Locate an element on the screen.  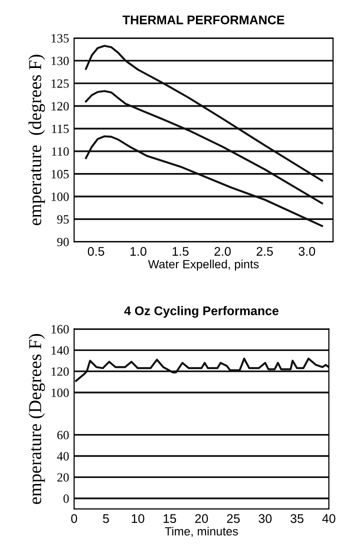
y-tick-label: 95 is located at coordinates (63, 219).